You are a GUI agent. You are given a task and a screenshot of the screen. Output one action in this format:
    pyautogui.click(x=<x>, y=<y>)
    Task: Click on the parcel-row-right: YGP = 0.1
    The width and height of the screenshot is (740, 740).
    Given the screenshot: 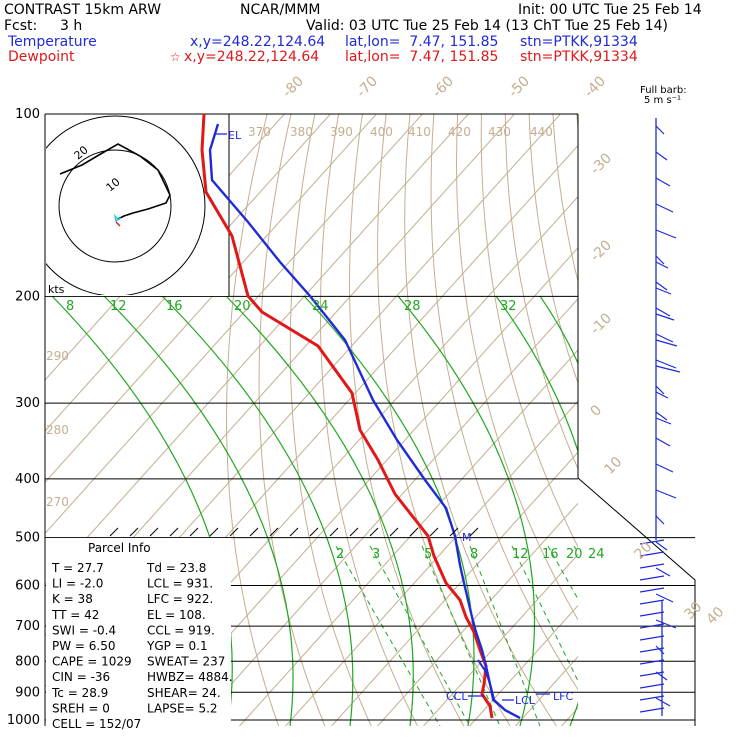 What is the action you would take?
    pyautogui.click(x=177, y=646)
    